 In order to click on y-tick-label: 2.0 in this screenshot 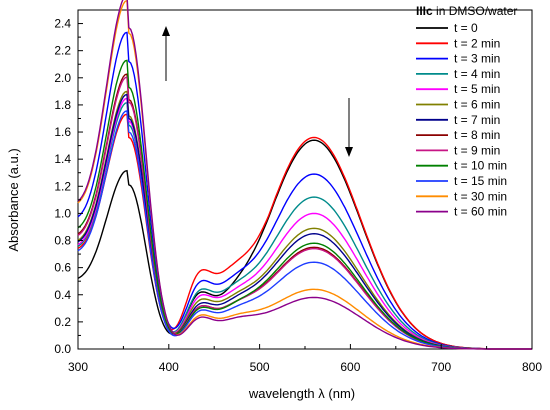, I will do `click(62, 78)`.